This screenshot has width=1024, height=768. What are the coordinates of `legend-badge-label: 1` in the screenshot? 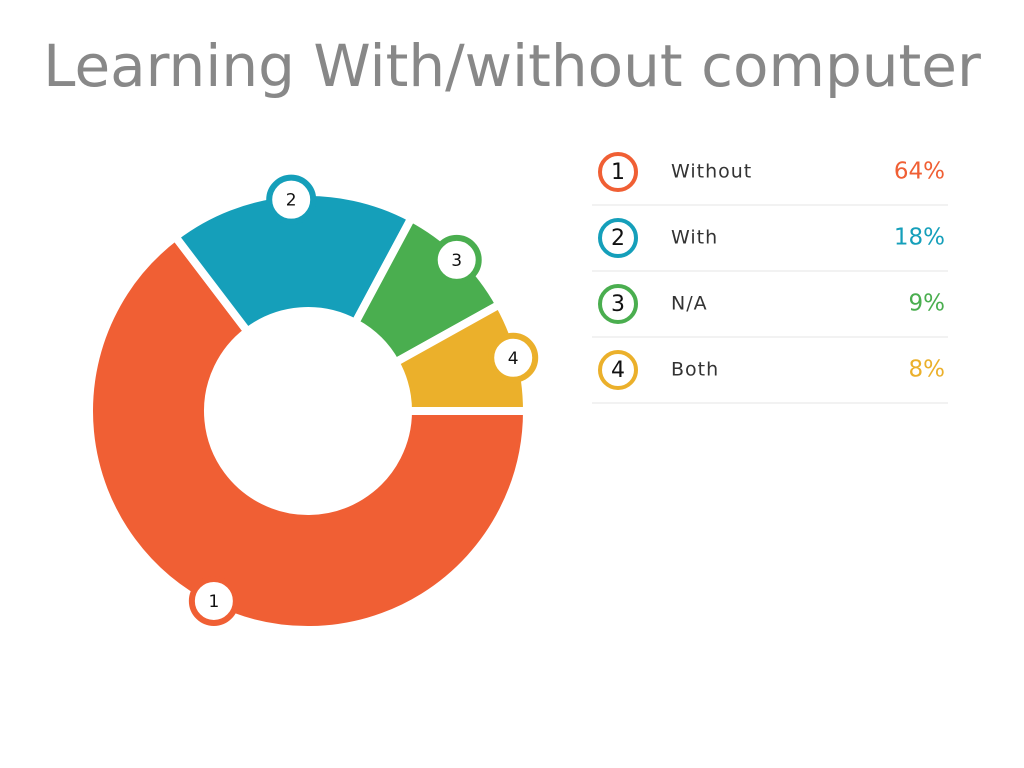 It's located at (618, 172).